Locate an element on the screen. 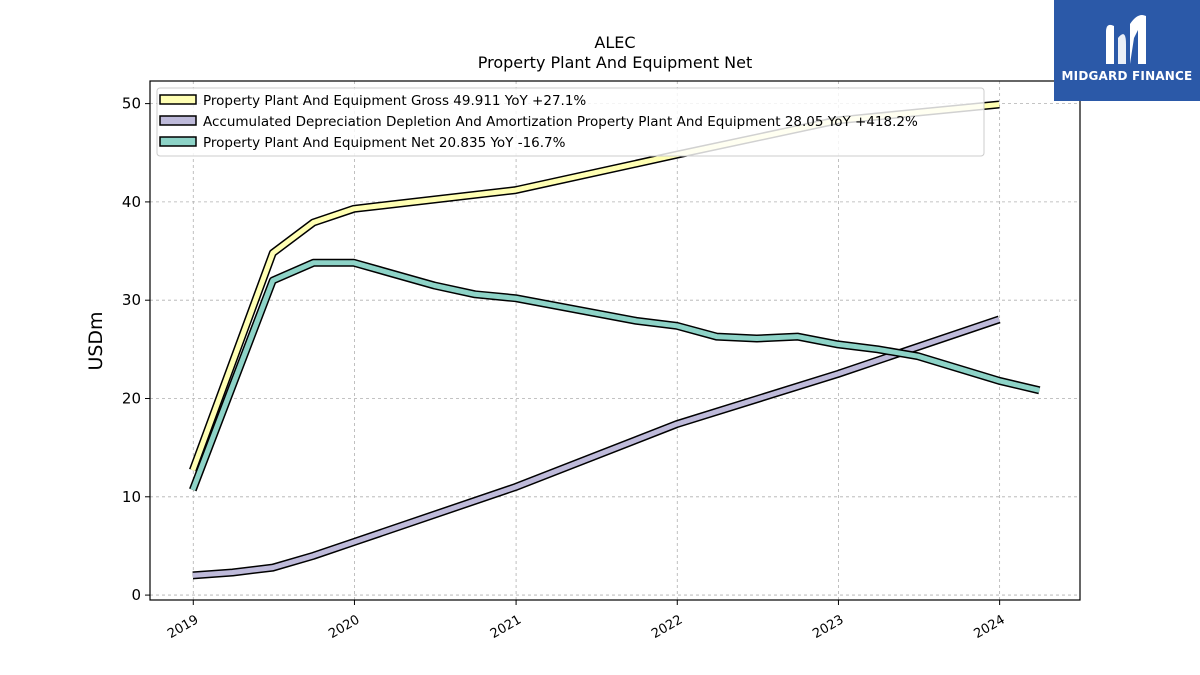 The height and width of the screenshot is (675, 1200). x-tick-label: 2020 is located at coordinates (344, 627).